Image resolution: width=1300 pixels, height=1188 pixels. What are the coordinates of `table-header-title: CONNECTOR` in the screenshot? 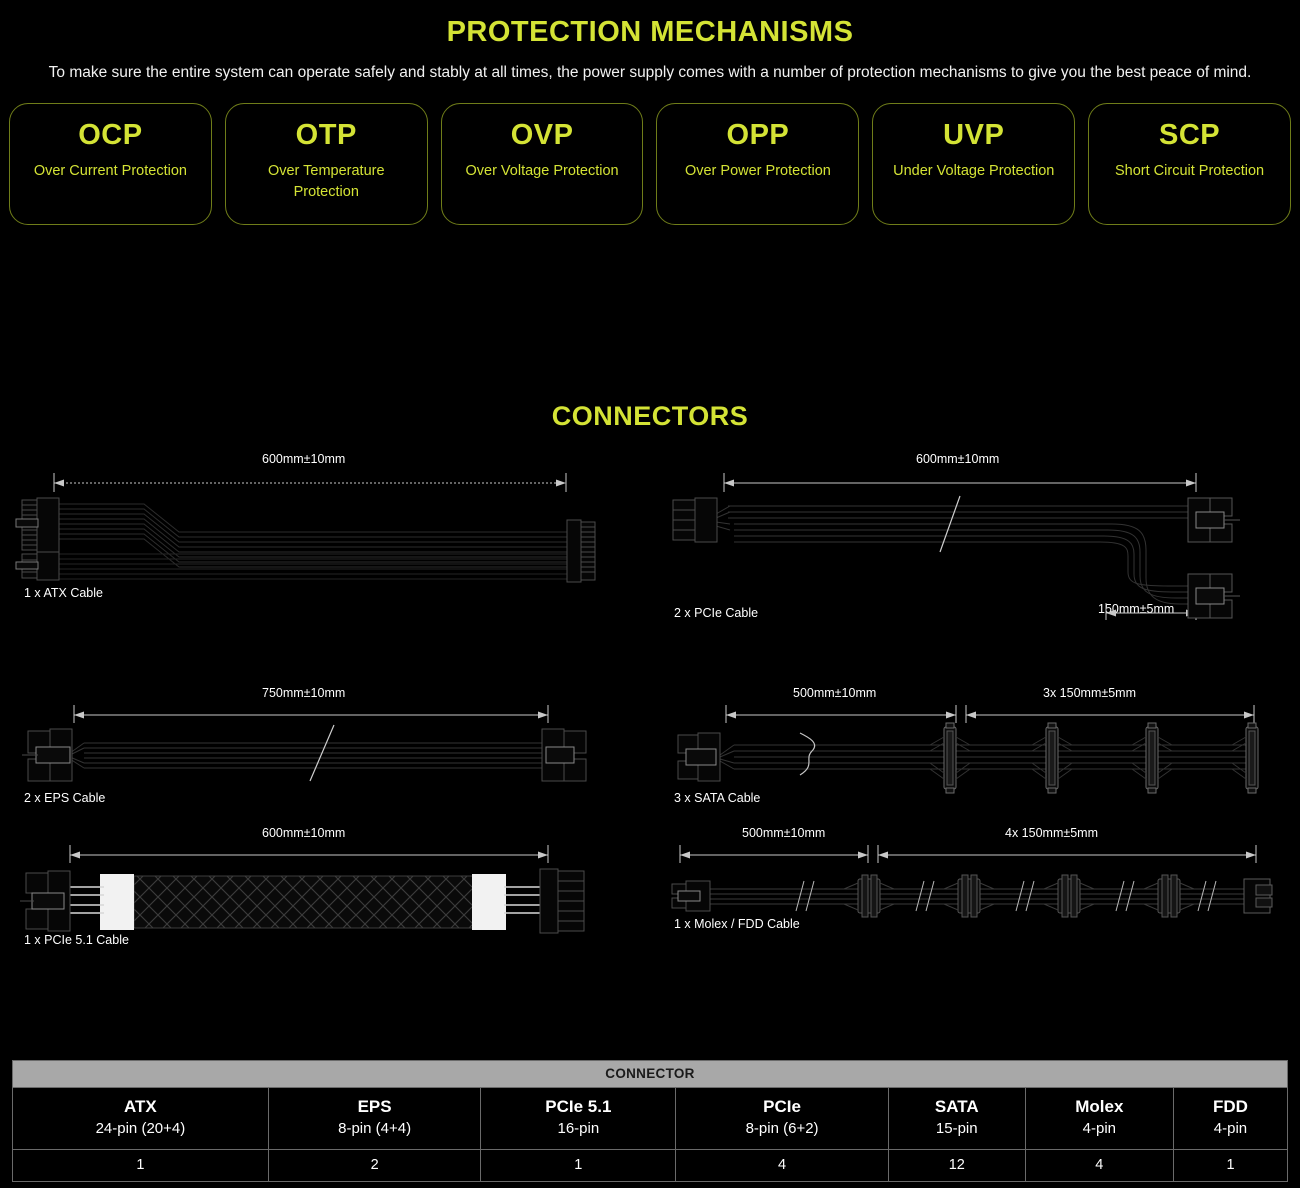 It's located at (650, 1074).